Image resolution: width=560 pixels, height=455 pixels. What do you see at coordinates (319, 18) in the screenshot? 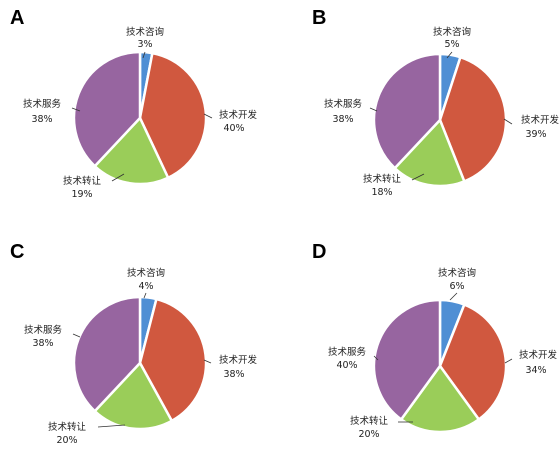
I see `panel-letter: B` at bounding box center [319, 18].